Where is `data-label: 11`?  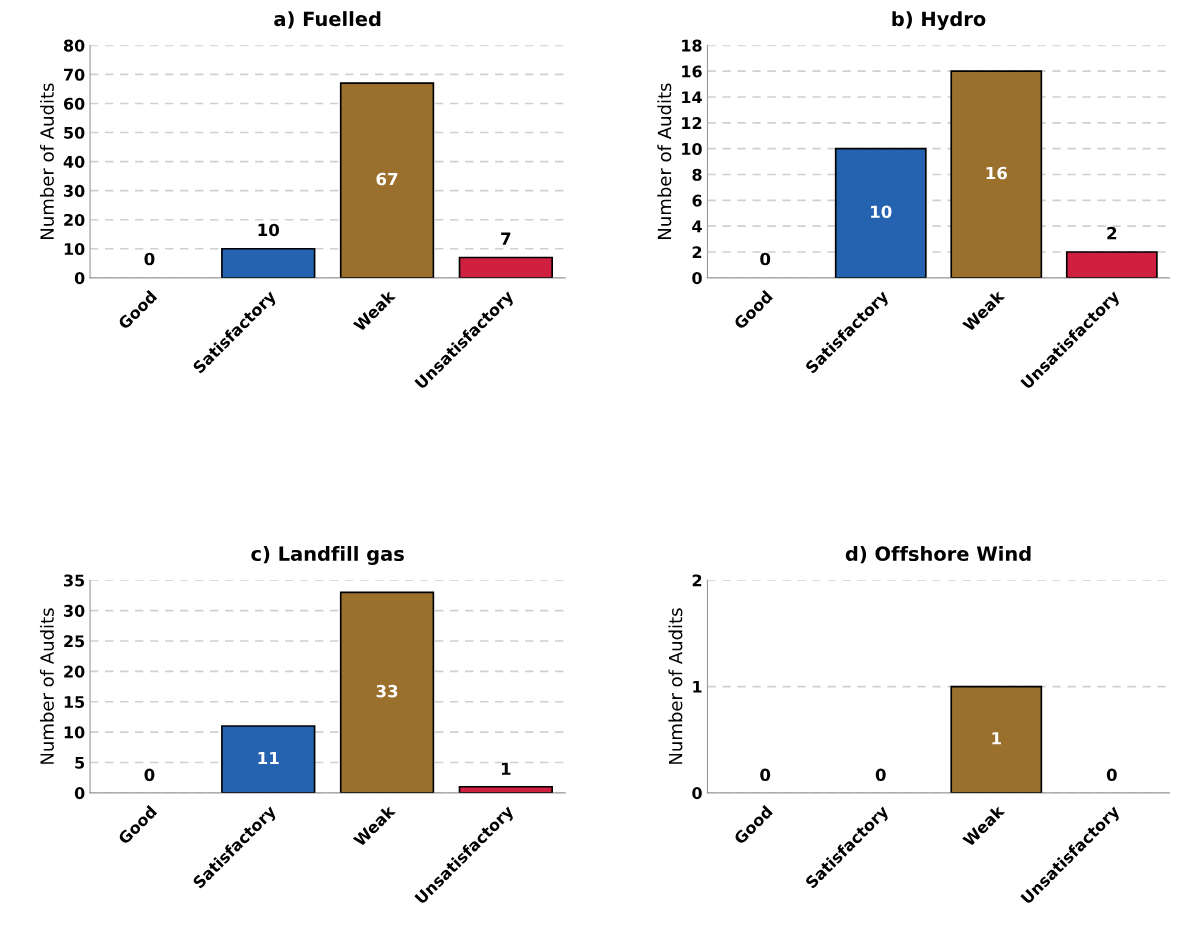 data-label: 11 is located at coordinates (268, 758).